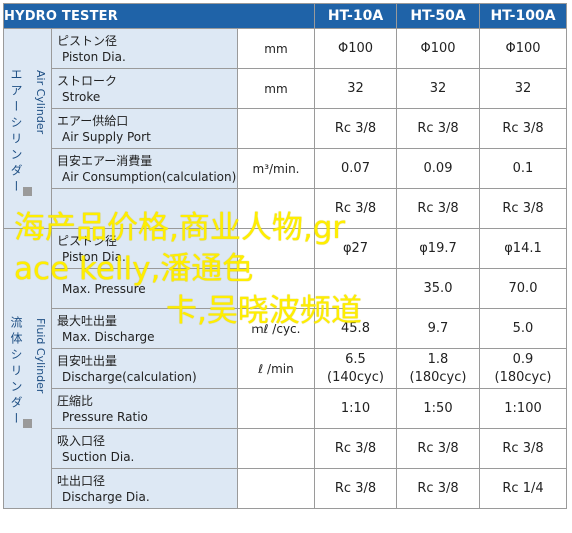 The height and width of the screenshot is (533, 572). I want to click on spec-value: 1:50, so click(438, 408).